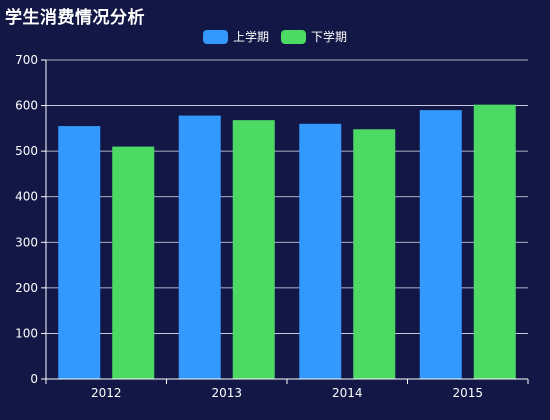  What do you see at coordinates (75, 18) in the screenshot?
I see `chart-title: 学生消费情况分析` at bounding box center [75, 18].